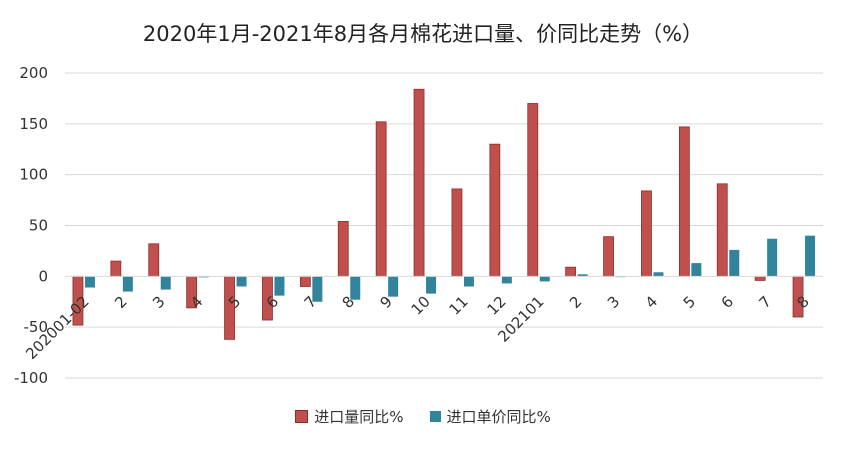 Image resolution: width=846 pixels, height=450 pixels. What do you see at coordinates (33, 124) in the screenshot?
I see `y-tick-label: 150` at bounding box center [33, 124].